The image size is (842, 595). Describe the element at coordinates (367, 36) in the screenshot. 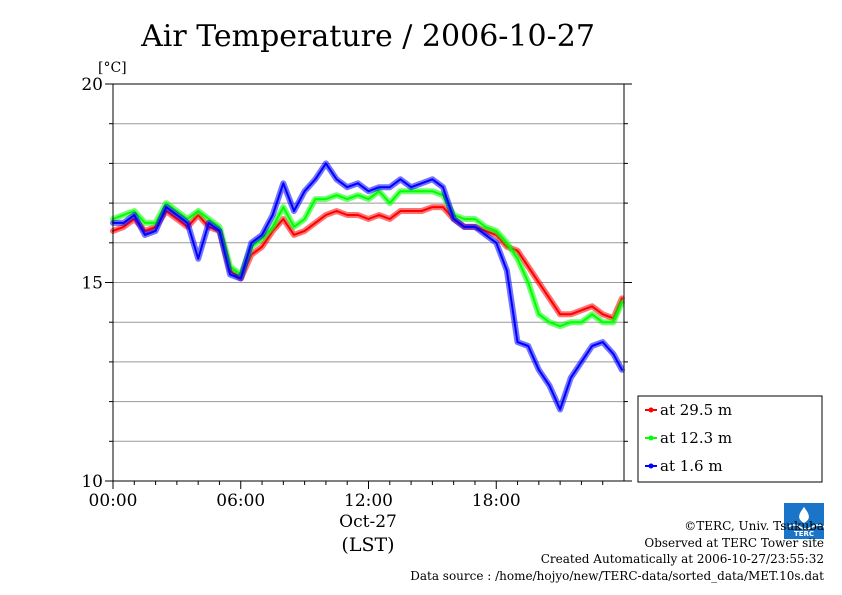

I see `chart-title: Air Temperature / 2006-10-27` at that location.